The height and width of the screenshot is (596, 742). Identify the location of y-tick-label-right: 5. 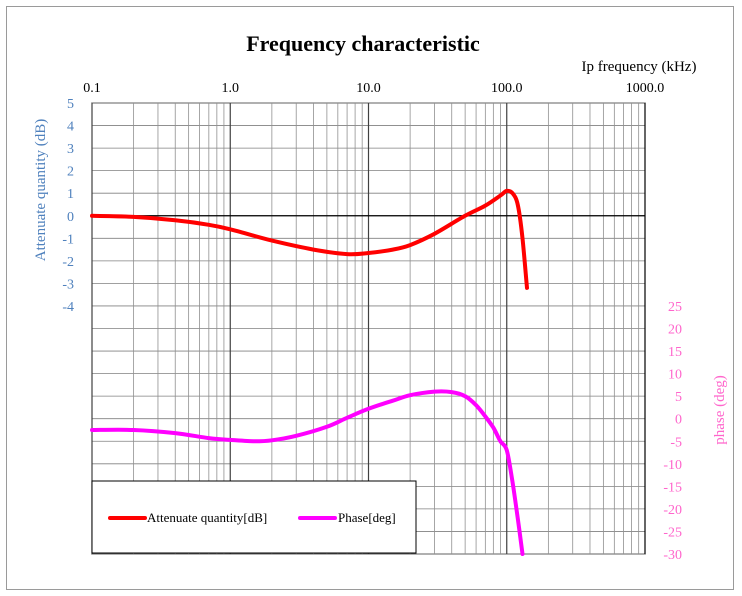
(678, 397).